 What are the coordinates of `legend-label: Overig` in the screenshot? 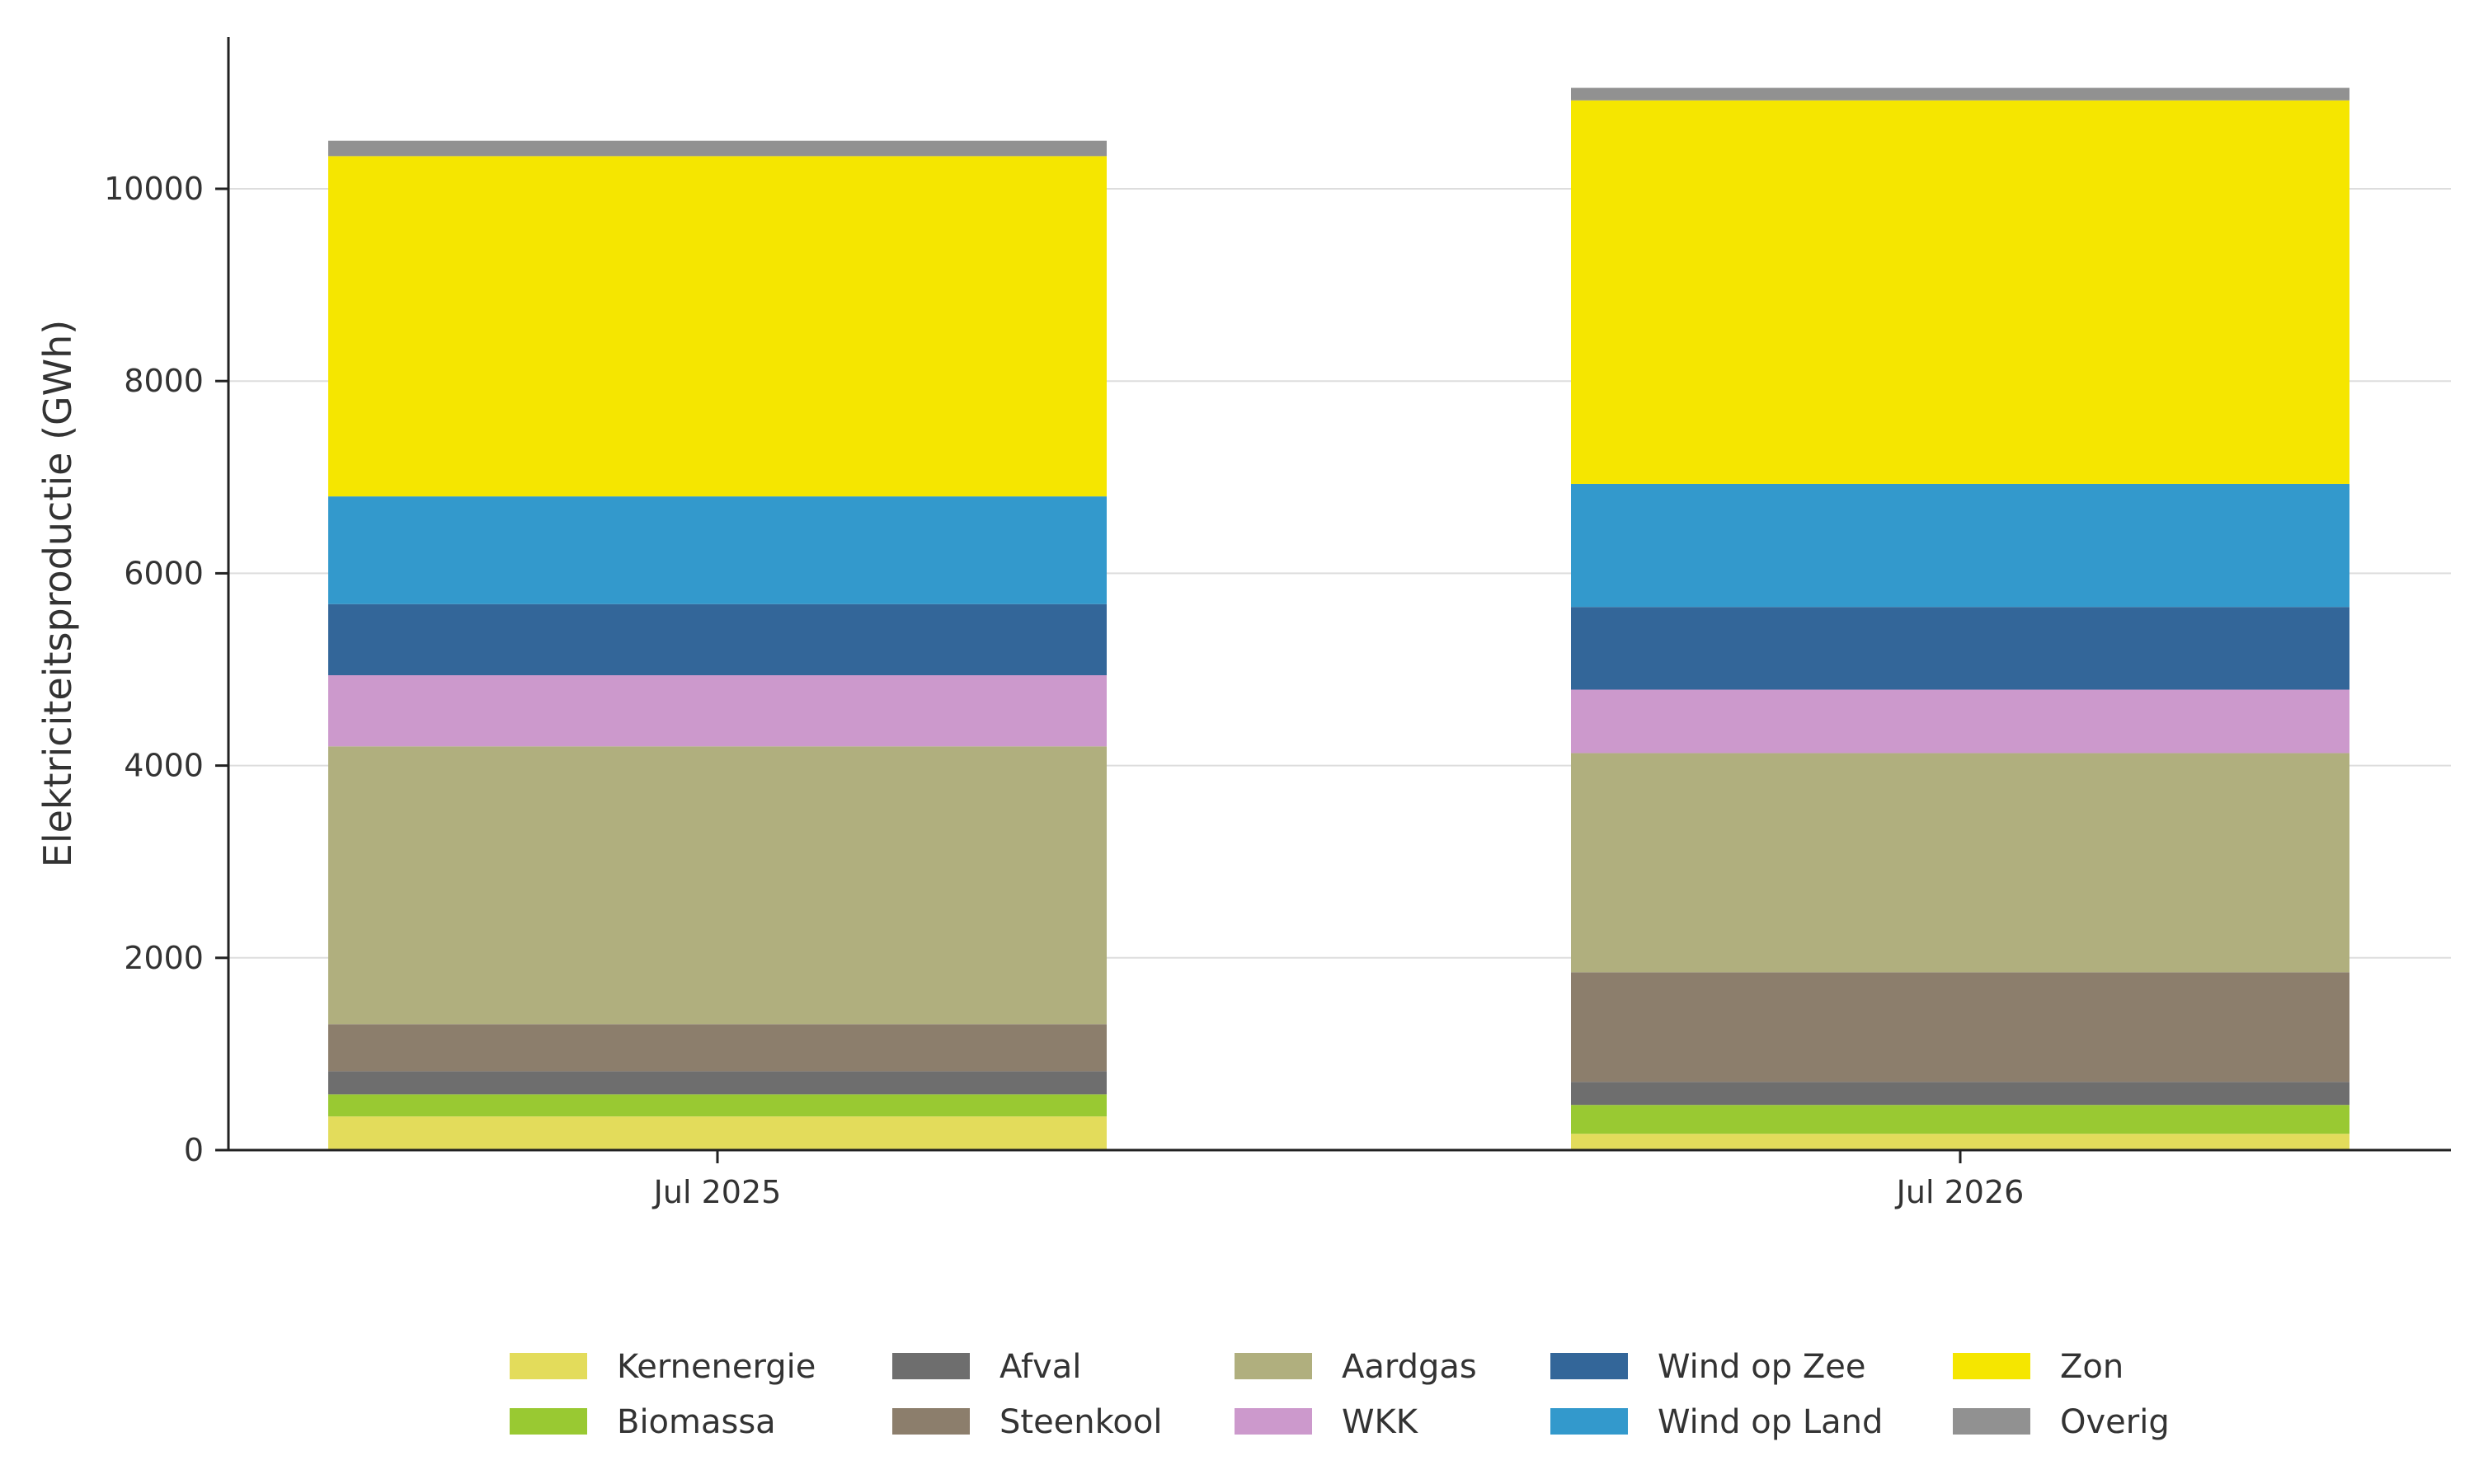 It's located at (2115, 1422).